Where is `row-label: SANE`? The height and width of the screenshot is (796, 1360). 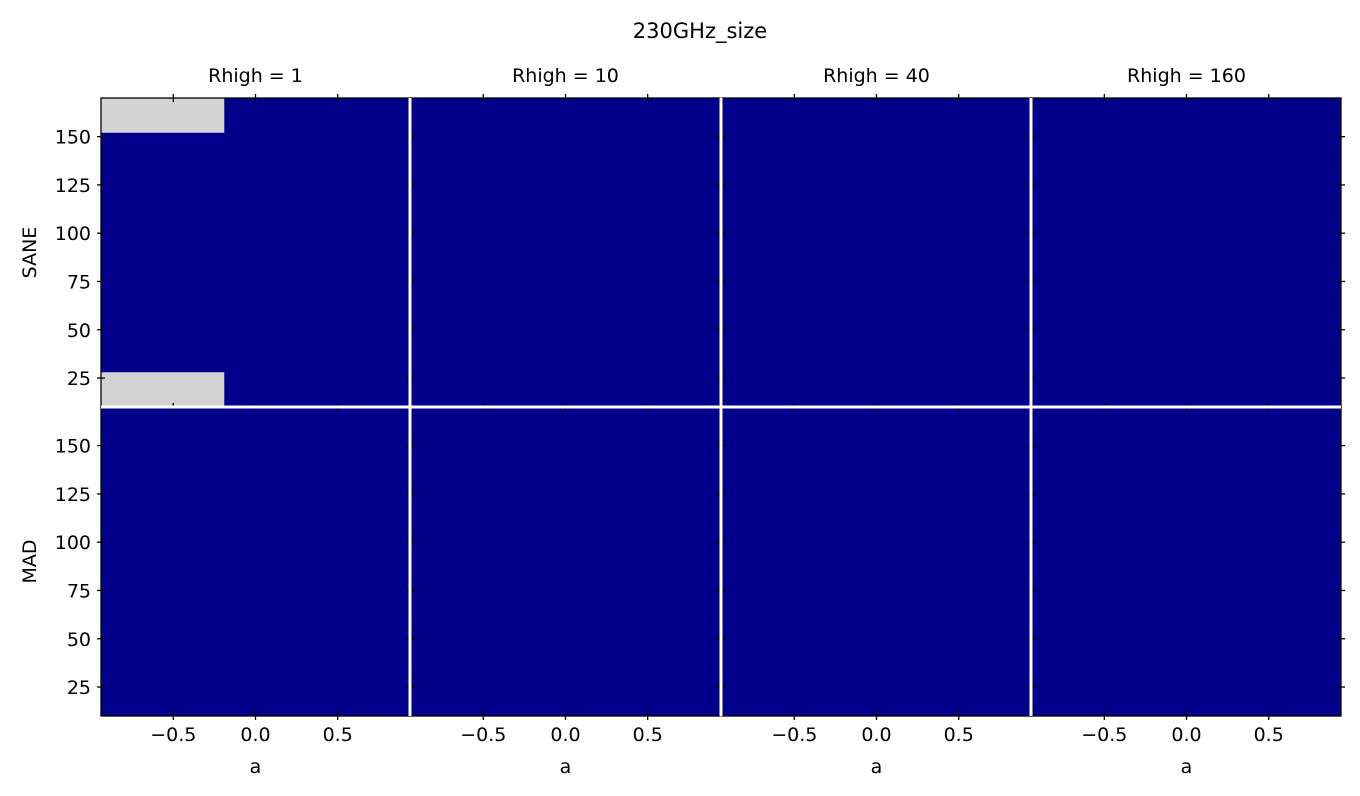
row-label: SANE is located at coordinates (30, 253).